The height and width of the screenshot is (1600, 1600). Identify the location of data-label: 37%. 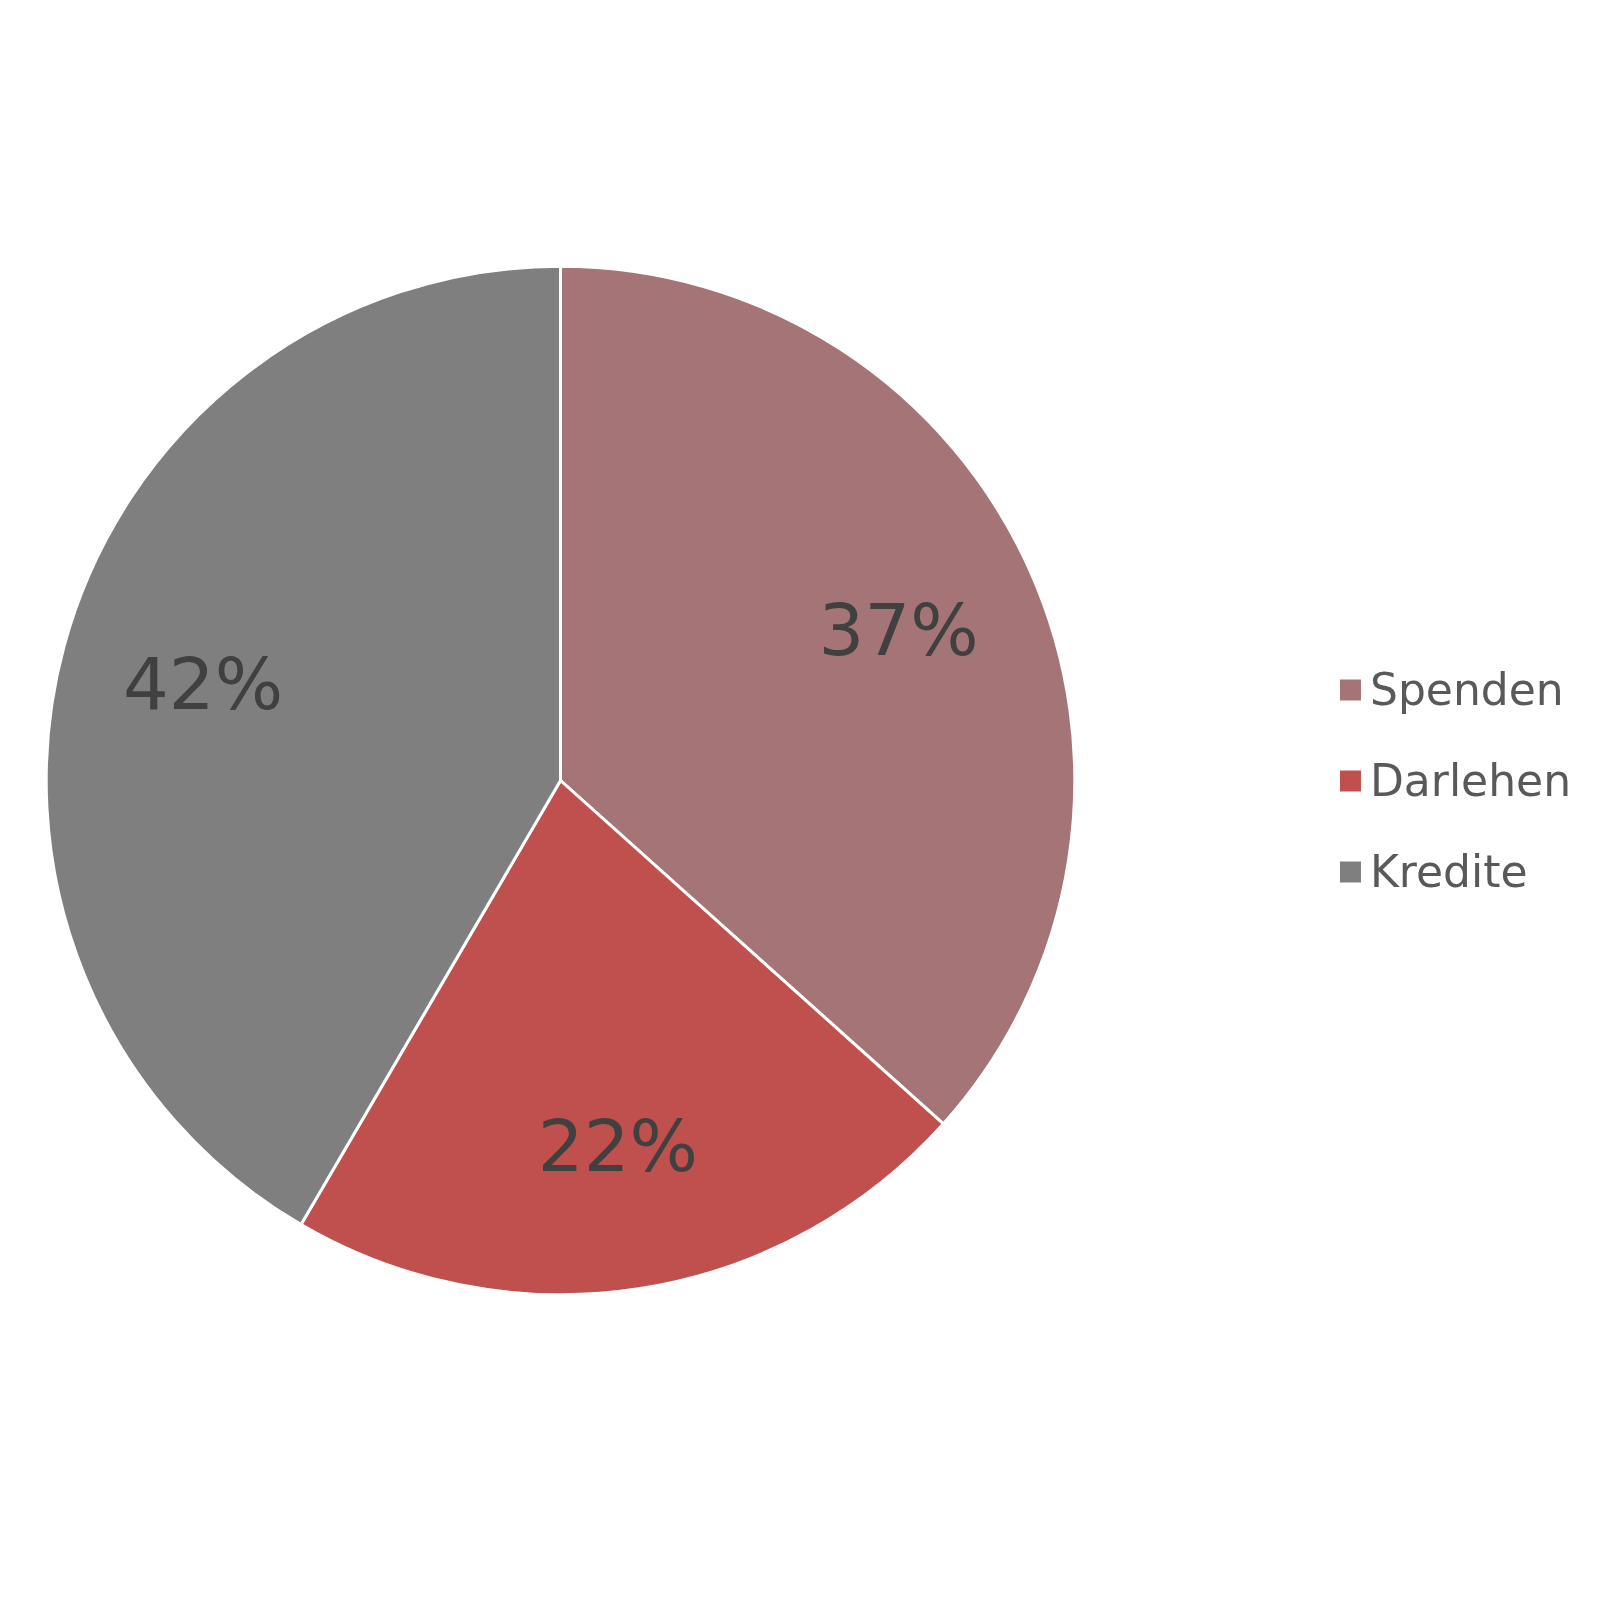
(898, 629).